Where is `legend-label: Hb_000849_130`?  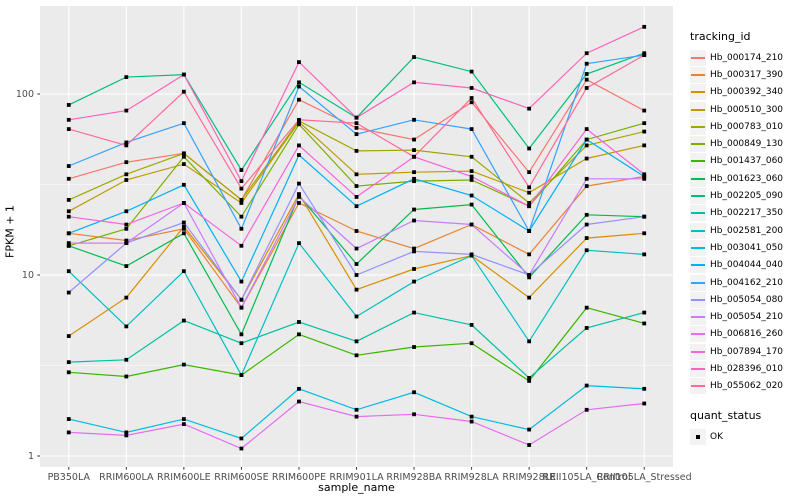 legend-label: Hb_000849_130 is located at coordinates (747, 144).